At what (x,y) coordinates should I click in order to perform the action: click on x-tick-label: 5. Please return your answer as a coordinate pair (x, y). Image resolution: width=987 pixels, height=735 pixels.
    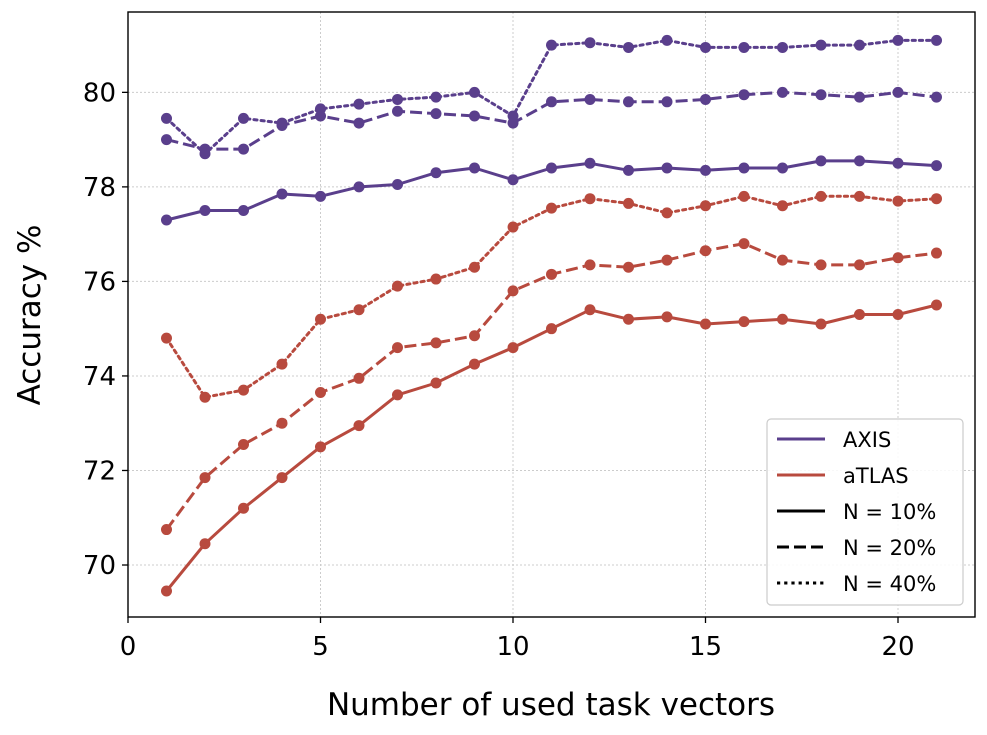
    Looking at the image, I should click on (320, 647).